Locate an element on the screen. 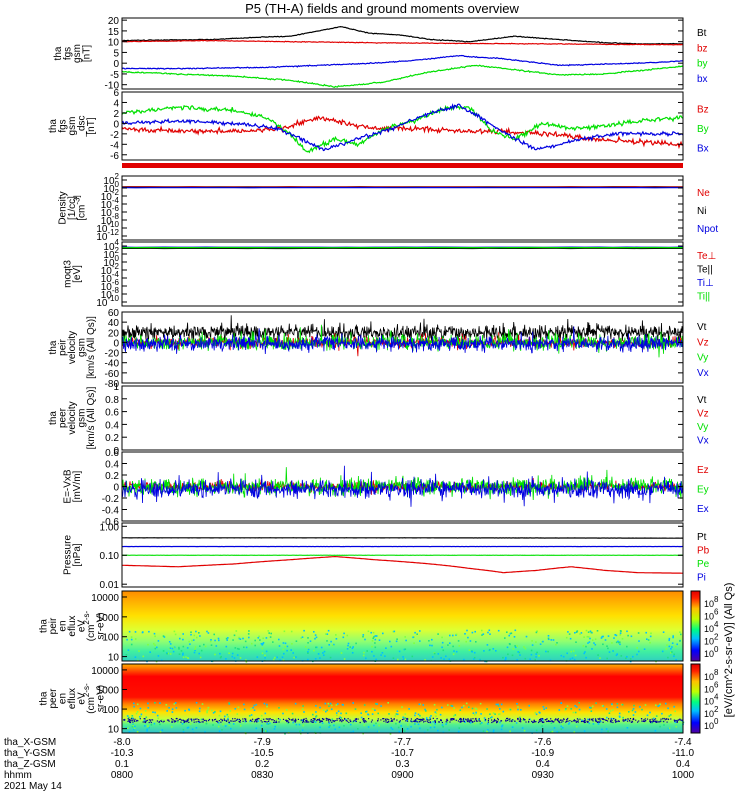 This screenshot has width=750, height=805. legend-Vx: Vx is located at coordinates (703, 441).